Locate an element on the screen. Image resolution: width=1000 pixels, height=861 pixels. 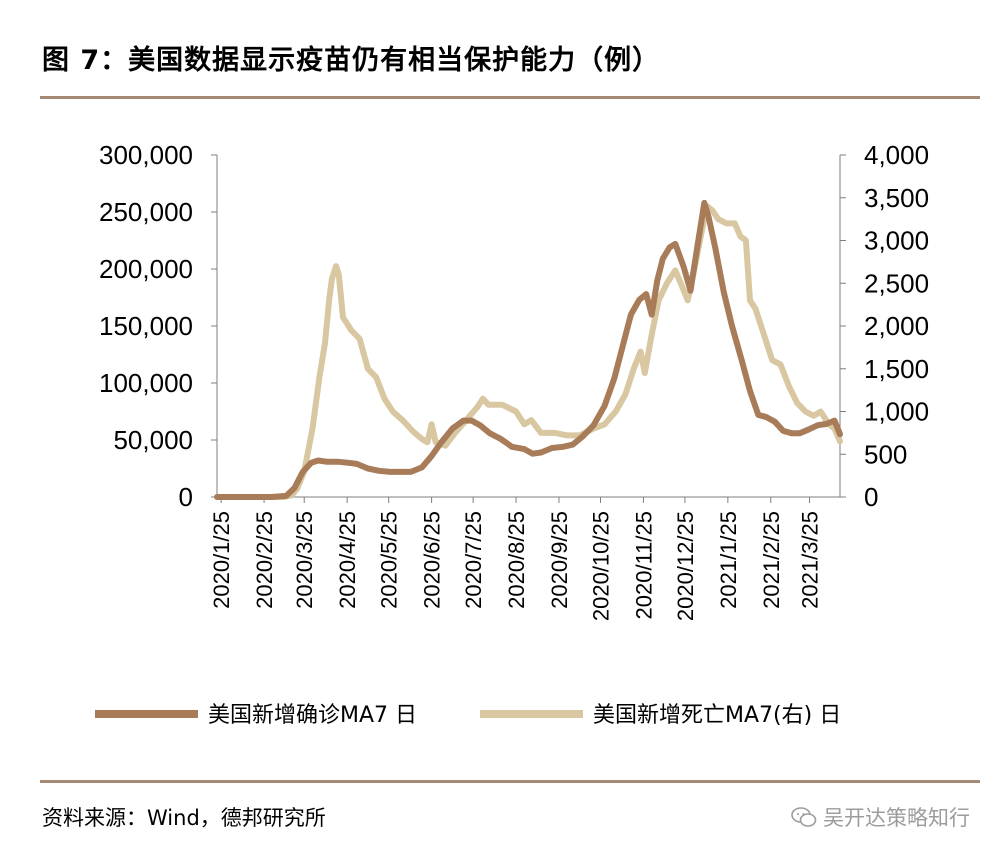
y-right-tick-label: 2,500 is located at coordinates (896, 283).